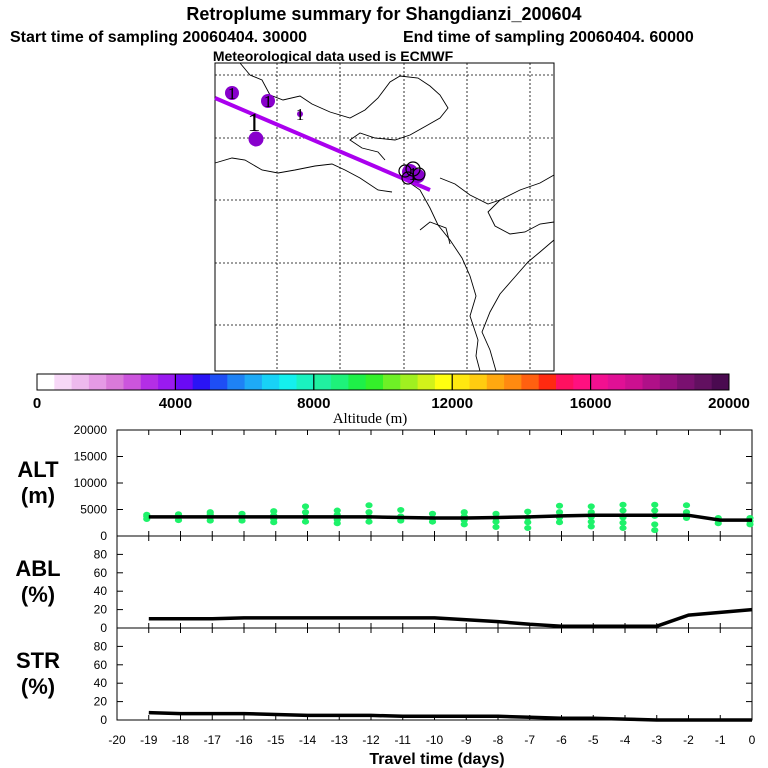 The width and height of the screenshot is (768, 768). I want to click on x-tick-label: -17, so click(213, 740).